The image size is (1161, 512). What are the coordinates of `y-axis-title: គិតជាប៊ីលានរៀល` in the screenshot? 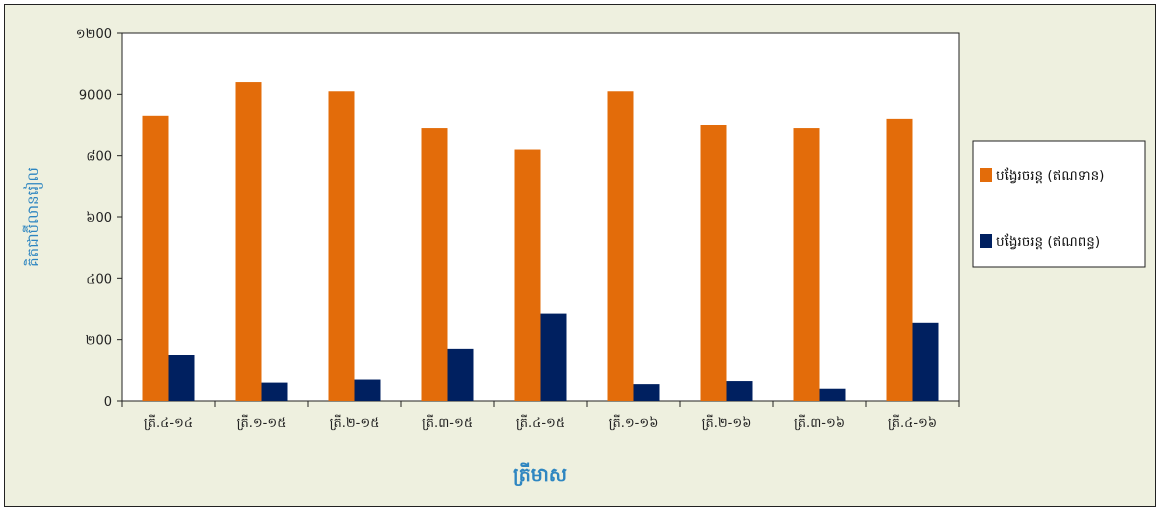 It's located at (32, 217).